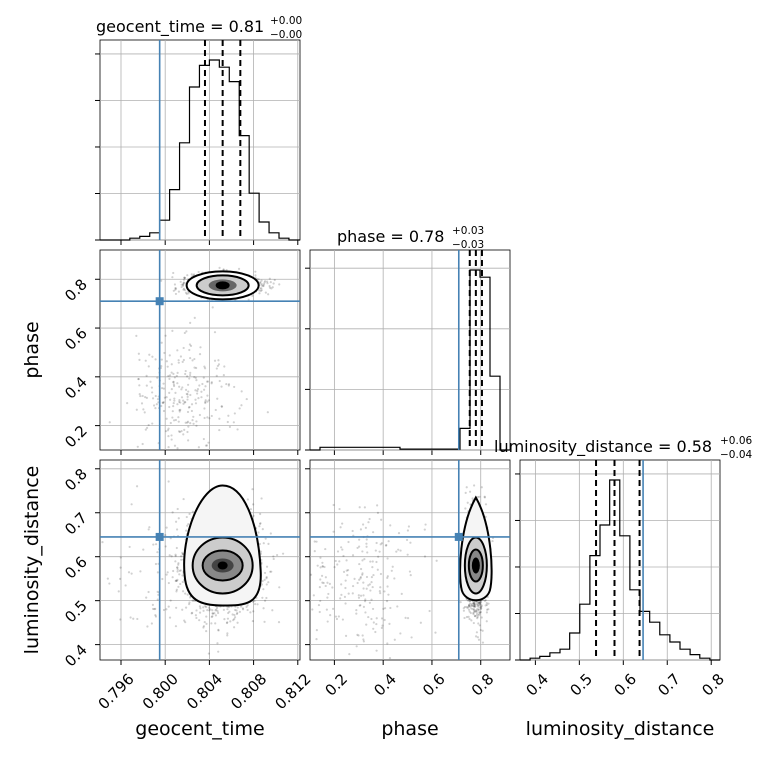 The height and width of the screenshot is (760, 760). What do you see at coordinates (407, 350) in the screenshot?
I see `grid-lines` at bounding box center [407, 350].